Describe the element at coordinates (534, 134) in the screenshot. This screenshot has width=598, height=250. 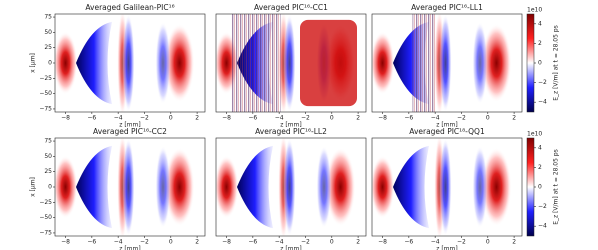
I see `colorbar-offset: 1e10` at that location.